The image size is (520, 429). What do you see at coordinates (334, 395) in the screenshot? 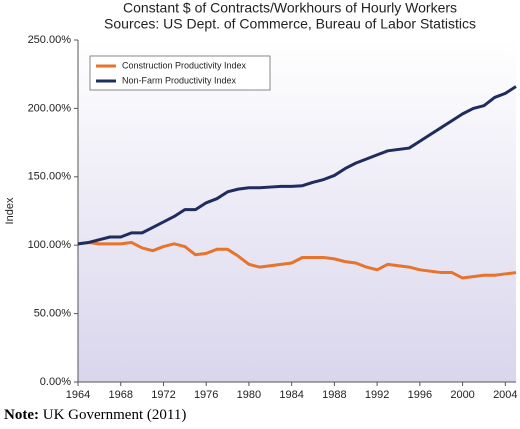
I see `x-tick-label: 1988` at bounding box center [334, 395].